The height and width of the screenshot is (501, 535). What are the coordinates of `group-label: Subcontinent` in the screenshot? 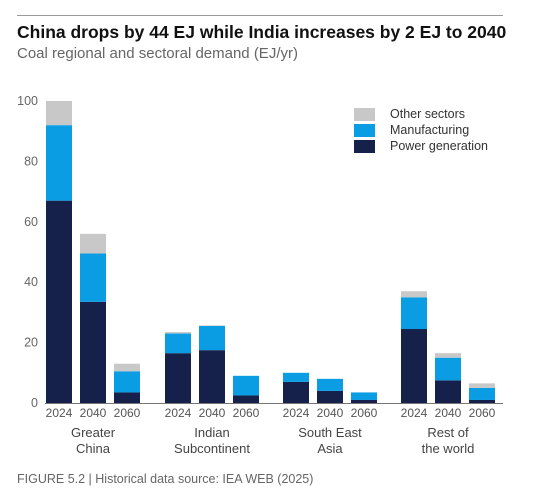 It's located at (212, 448).